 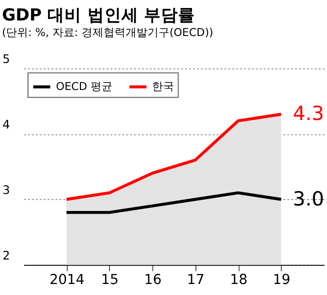 I want to click on x-tick-label: 2014, so click(x=67, y=280).